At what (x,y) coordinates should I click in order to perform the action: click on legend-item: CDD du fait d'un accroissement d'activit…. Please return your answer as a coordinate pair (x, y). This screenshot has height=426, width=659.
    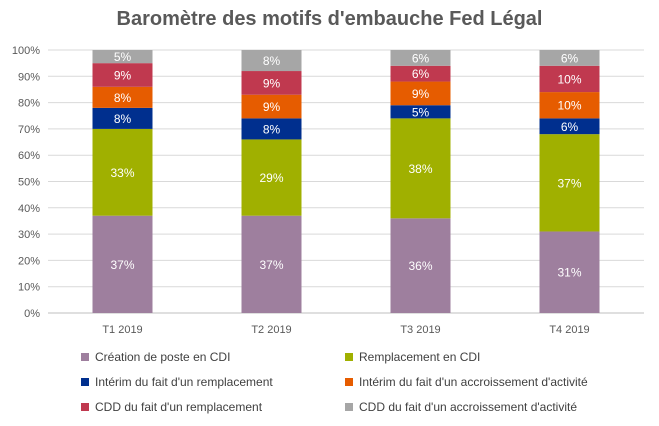
    Looking at the image, I should click on (485, 407).